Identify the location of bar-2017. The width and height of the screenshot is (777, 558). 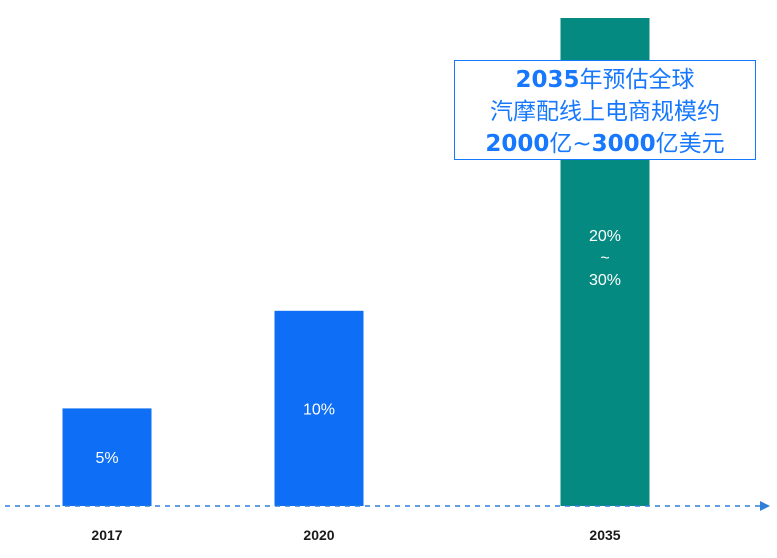
(107, 457).